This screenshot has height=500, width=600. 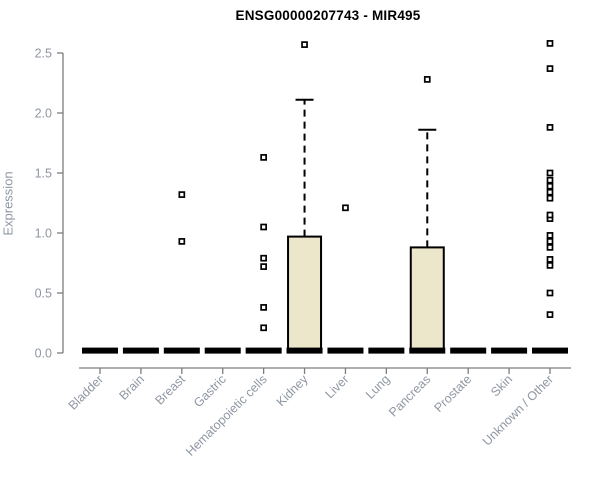 I want to click on outlier-point-liver, so click(x=345, y=208).